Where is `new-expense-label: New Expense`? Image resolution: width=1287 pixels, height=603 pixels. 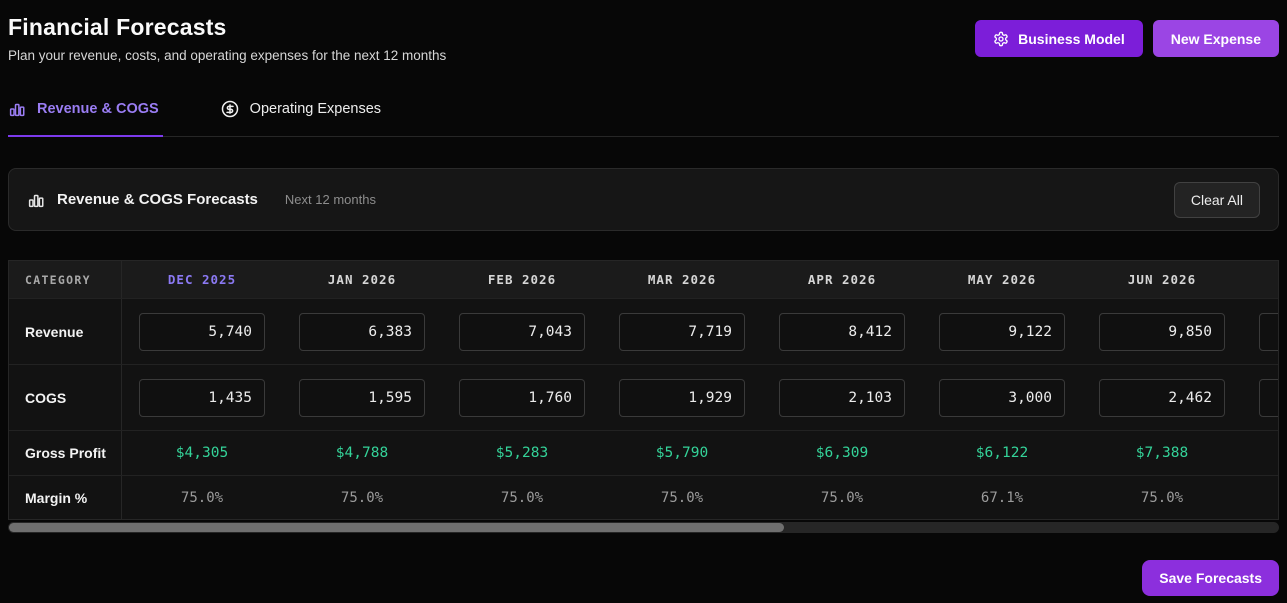 new-expense-label: New Expense is located at coordinates (1215, 38).